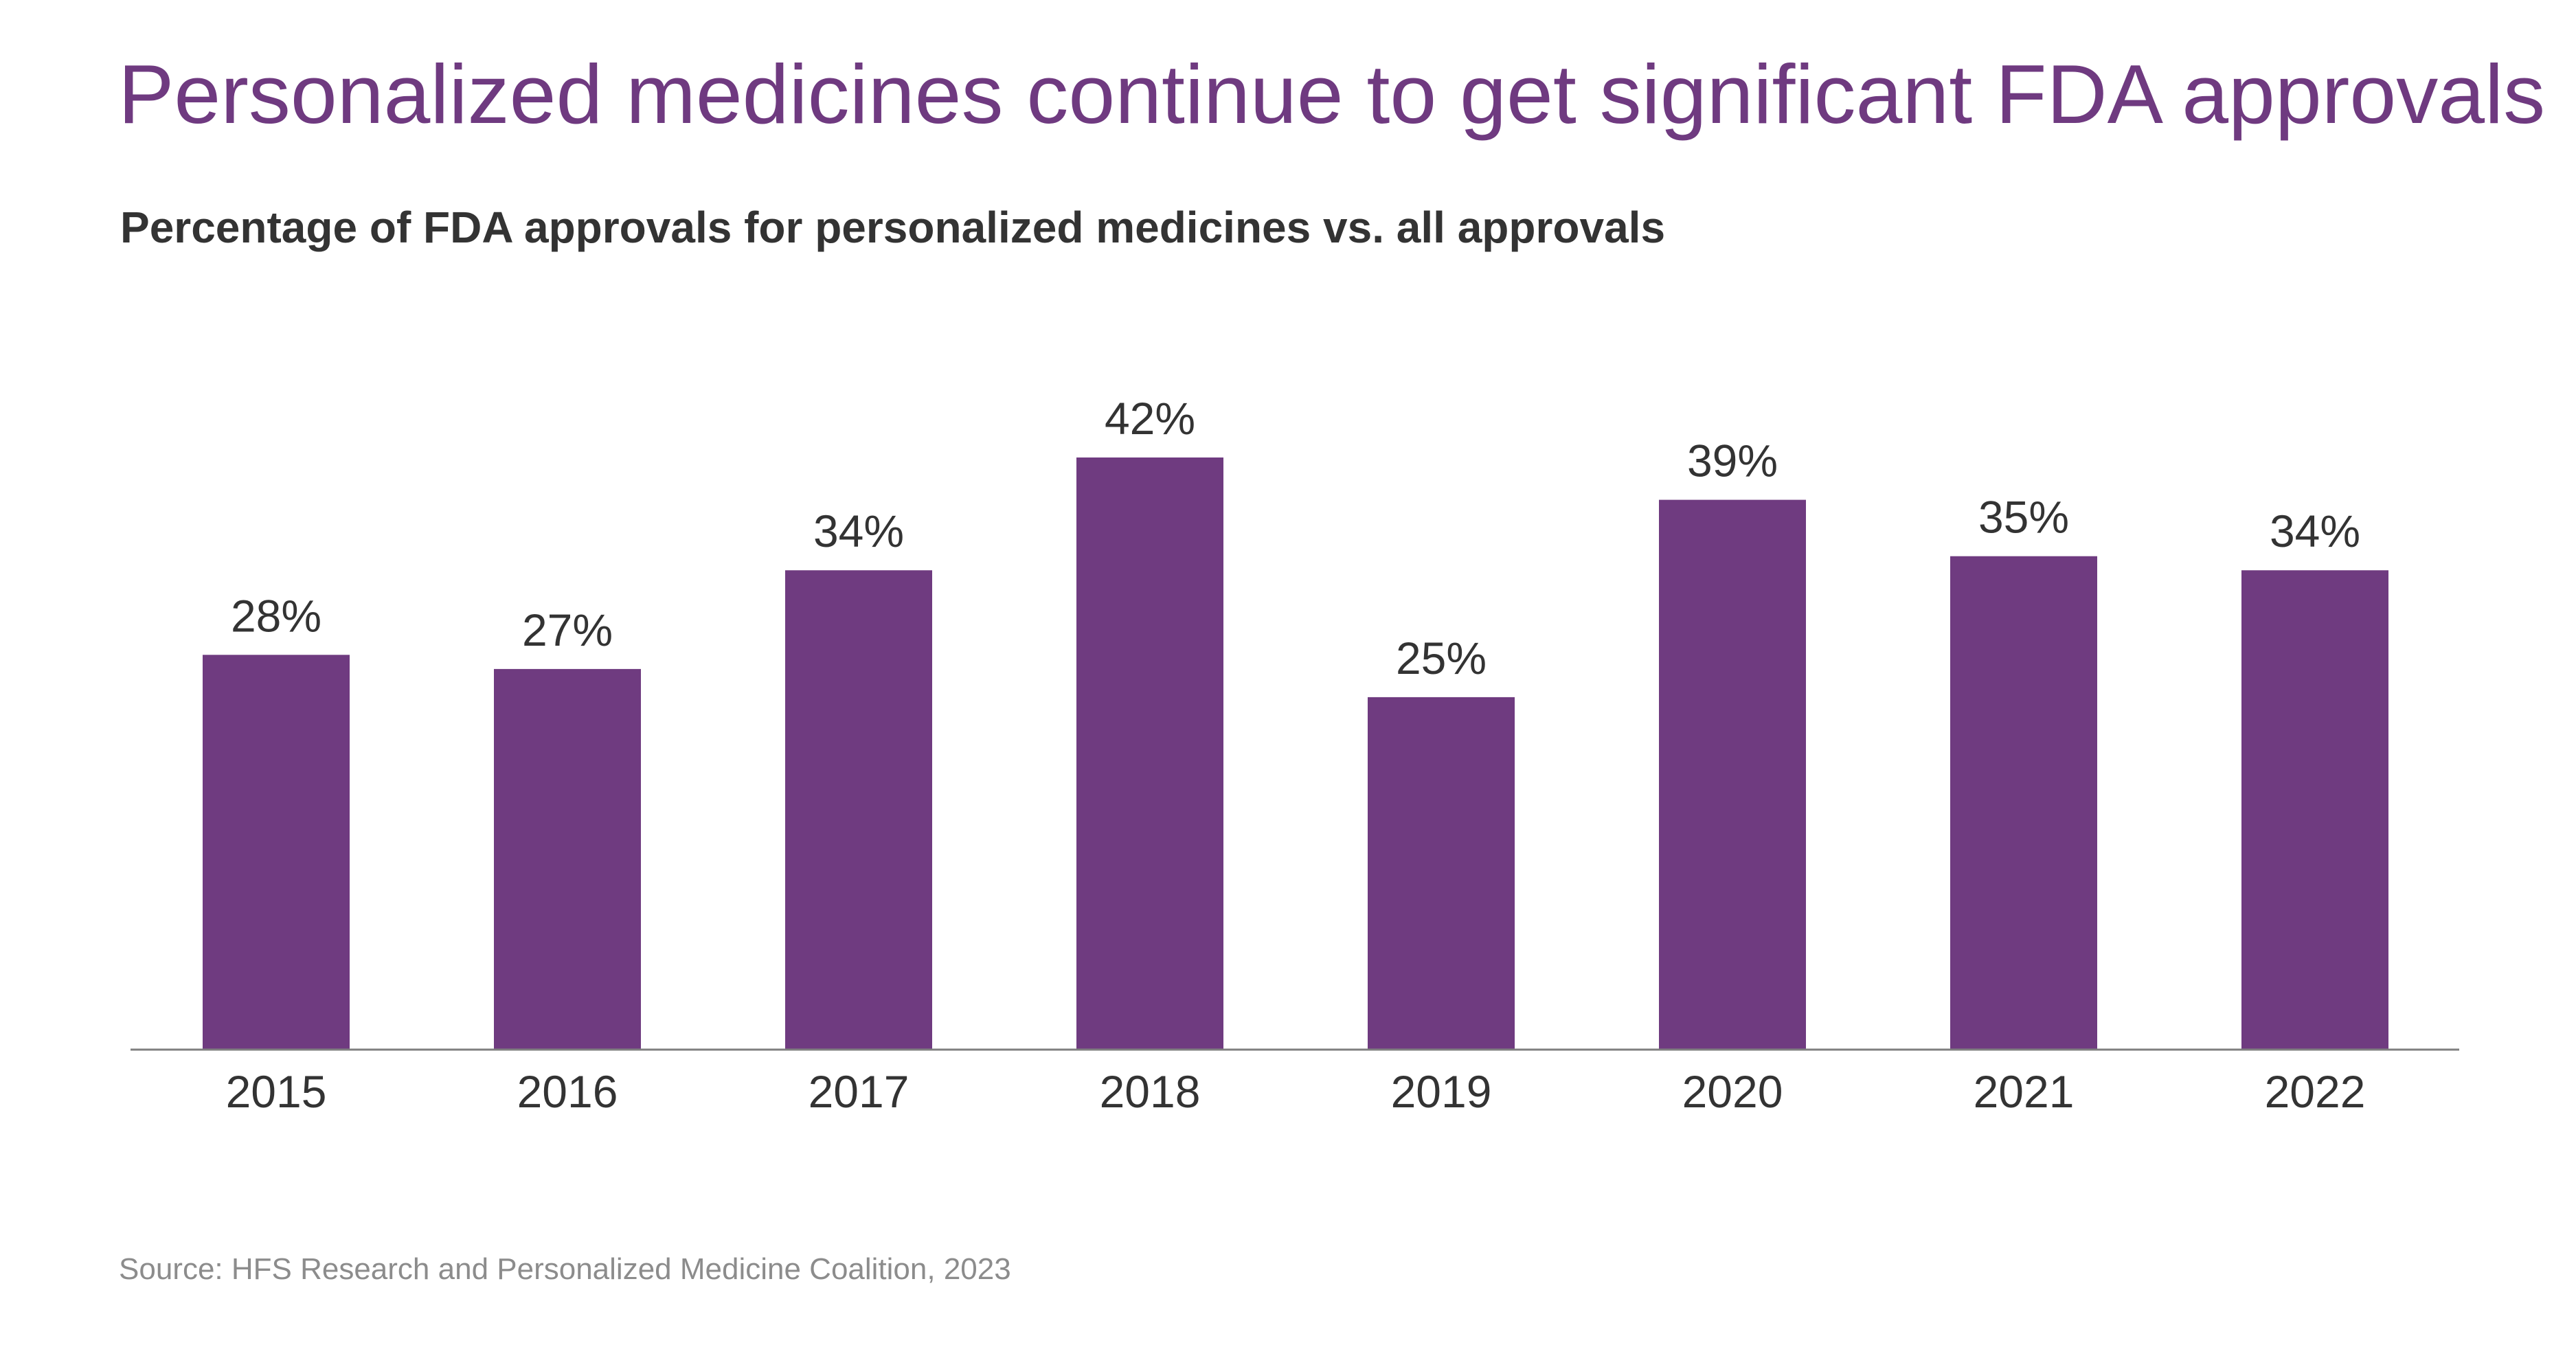 The height and width of the screenshot is (1345, 2576). What do you see at coordinates (859, 1091) in the screenshot?
I see `category-label-2017: 2017` at bounding box center [859, 1091].